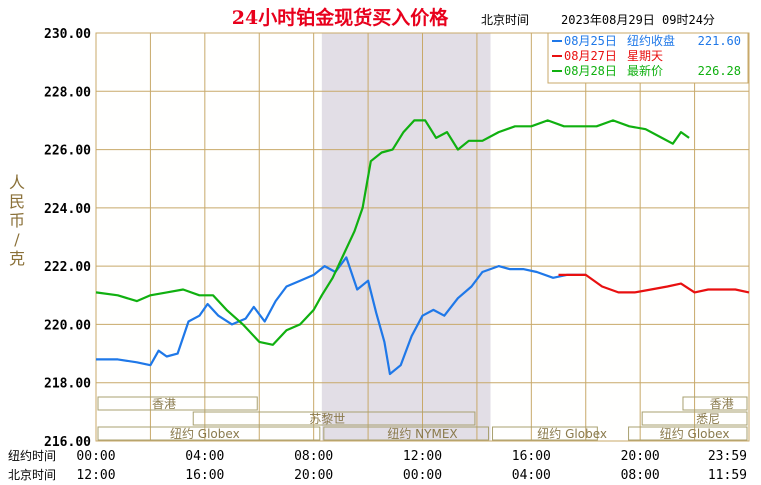 The height and width of the screenshot is (485, 761). Describe the element at coordinates (505, 20) in the screenshot. I see `timezone-label: 北京时间` at that location.